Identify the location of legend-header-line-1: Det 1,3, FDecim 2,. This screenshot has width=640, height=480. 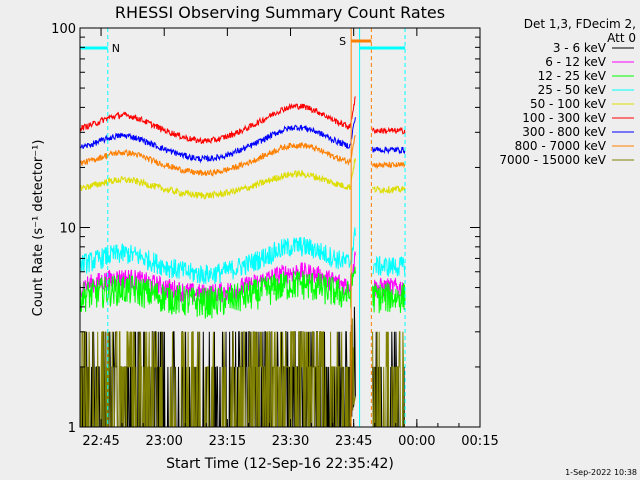
(580, 24).